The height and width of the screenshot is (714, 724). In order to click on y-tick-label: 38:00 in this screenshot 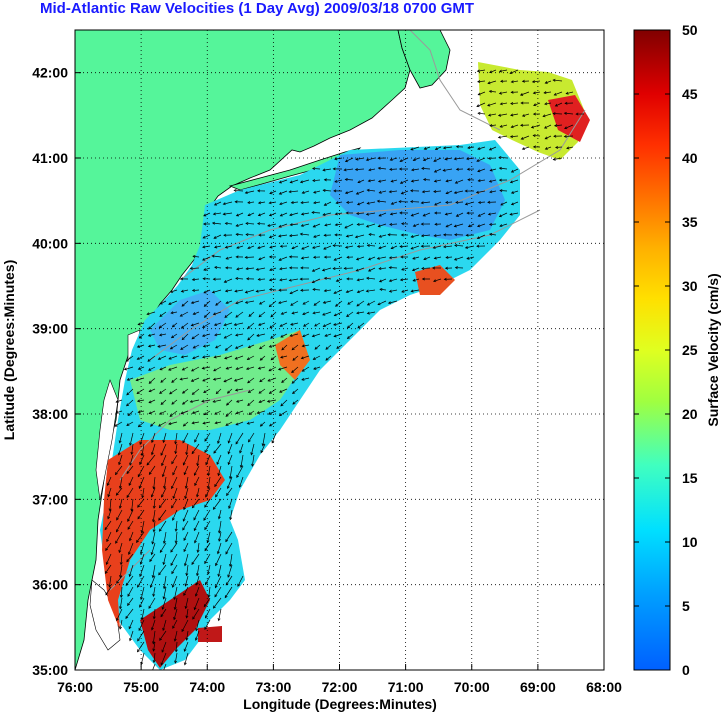, I will do `click(50, 414)`.